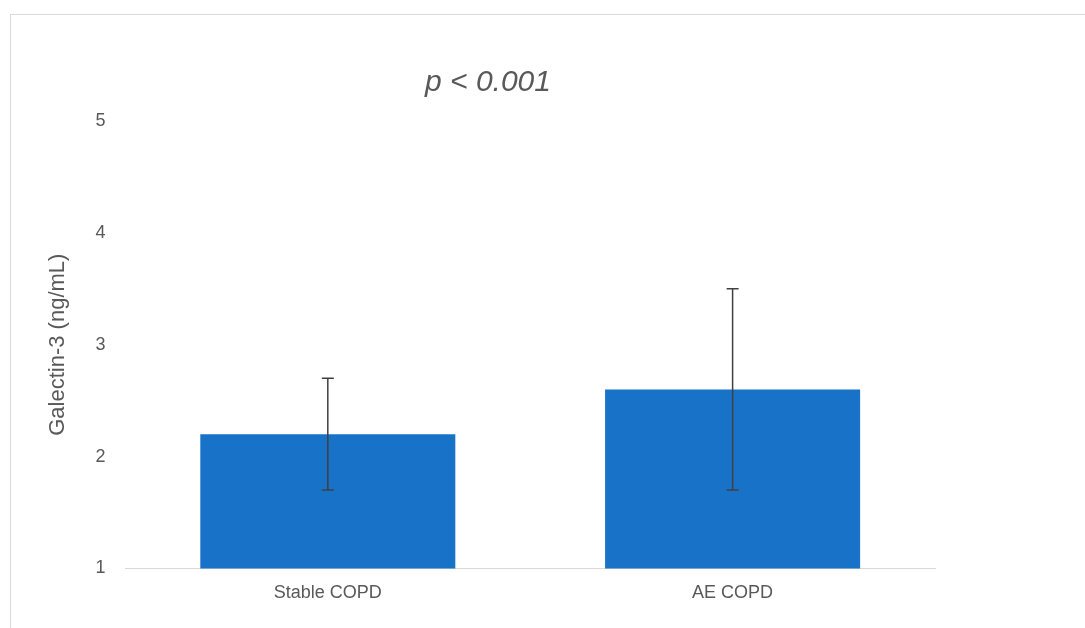  What do you see at coordinates (733, 592) in the screenshot?
I see `x-tick-label: AE COPD` at bounding box center [733, 592].